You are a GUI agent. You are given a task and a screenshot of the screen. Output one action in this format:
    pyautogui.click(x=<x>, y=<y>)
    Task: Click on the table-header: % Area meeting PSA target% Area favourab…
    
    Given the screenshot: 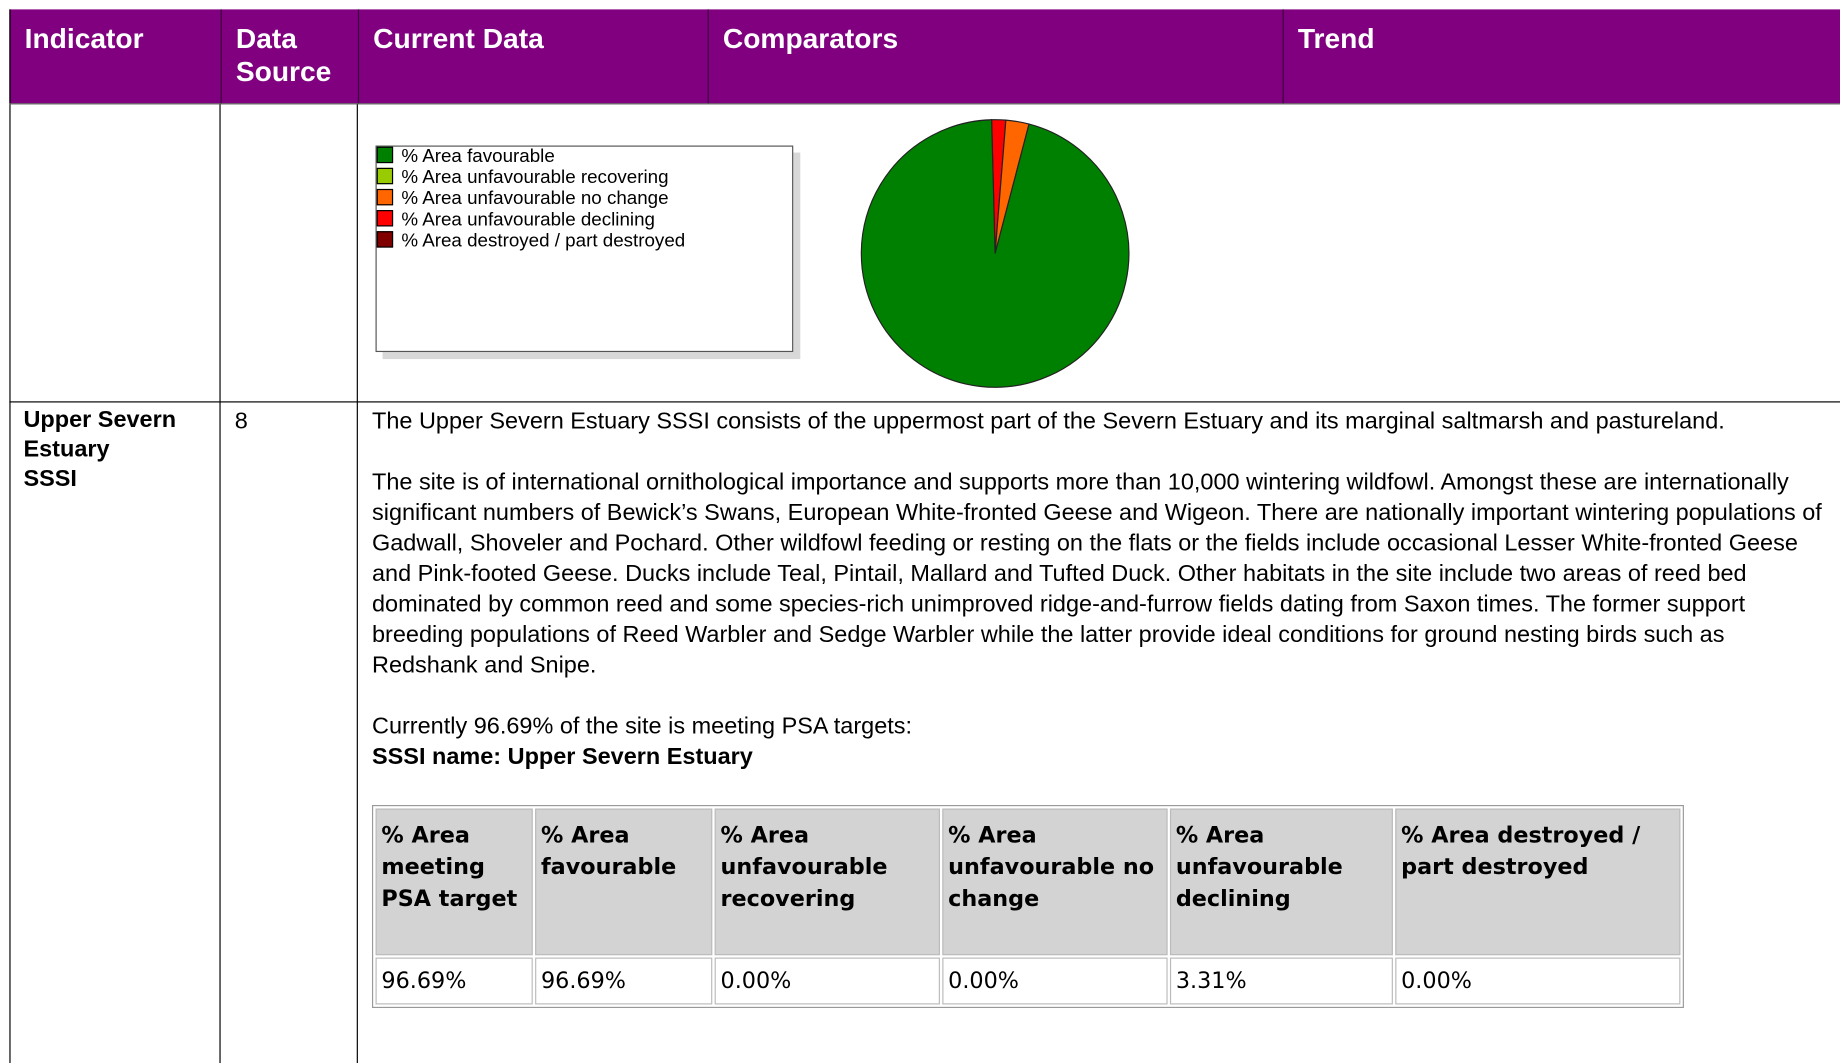 What is the action you would take?
    pyautogui.click(x=1028, y=882)
    